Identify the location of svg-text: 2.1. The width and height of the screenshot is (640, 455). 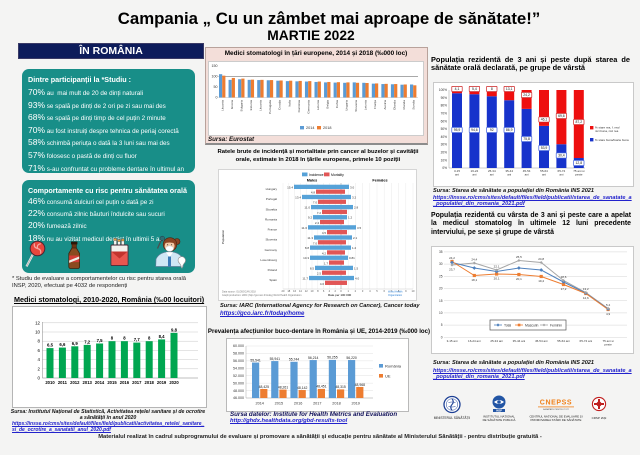
(355, 238).